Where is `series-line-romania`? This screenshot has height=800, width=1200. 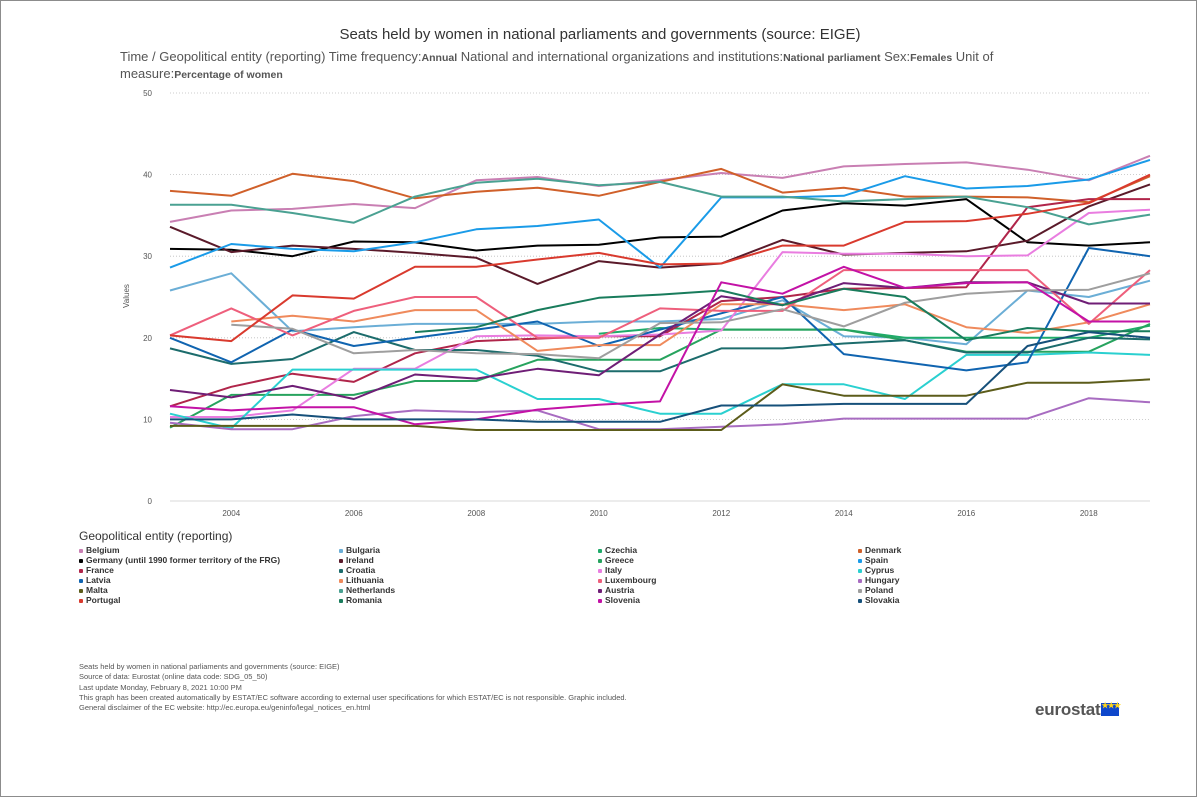 series-line-romania is located at coordinates (782, 314).